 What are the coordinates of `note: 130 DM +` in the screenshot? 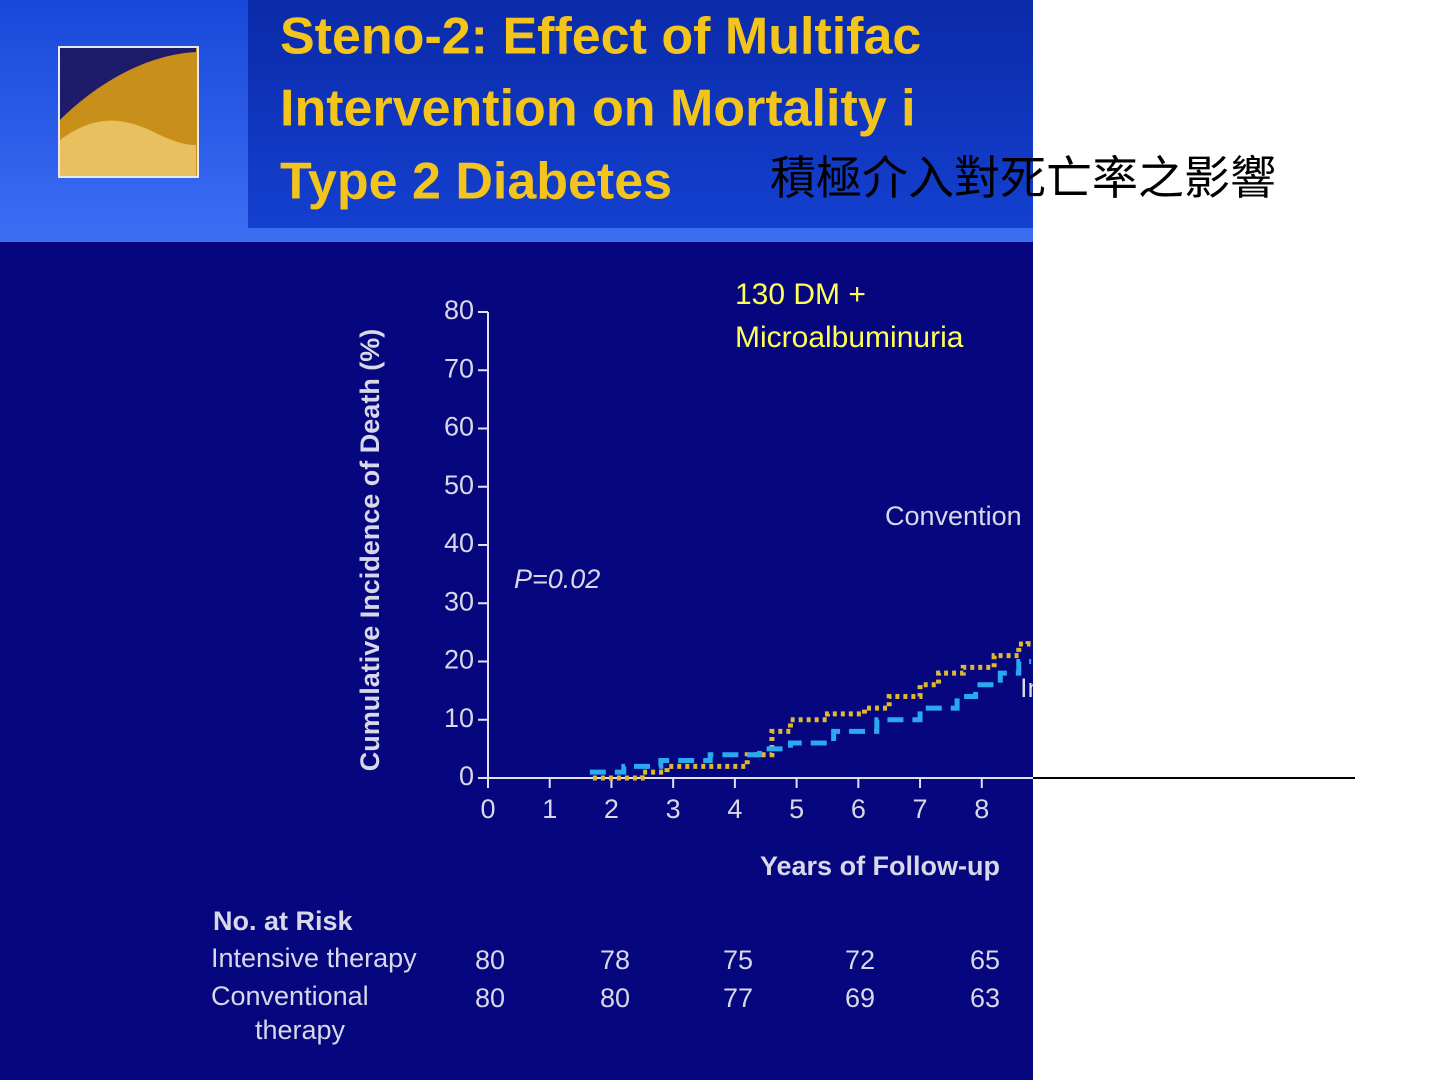 It's located at (800, 294).